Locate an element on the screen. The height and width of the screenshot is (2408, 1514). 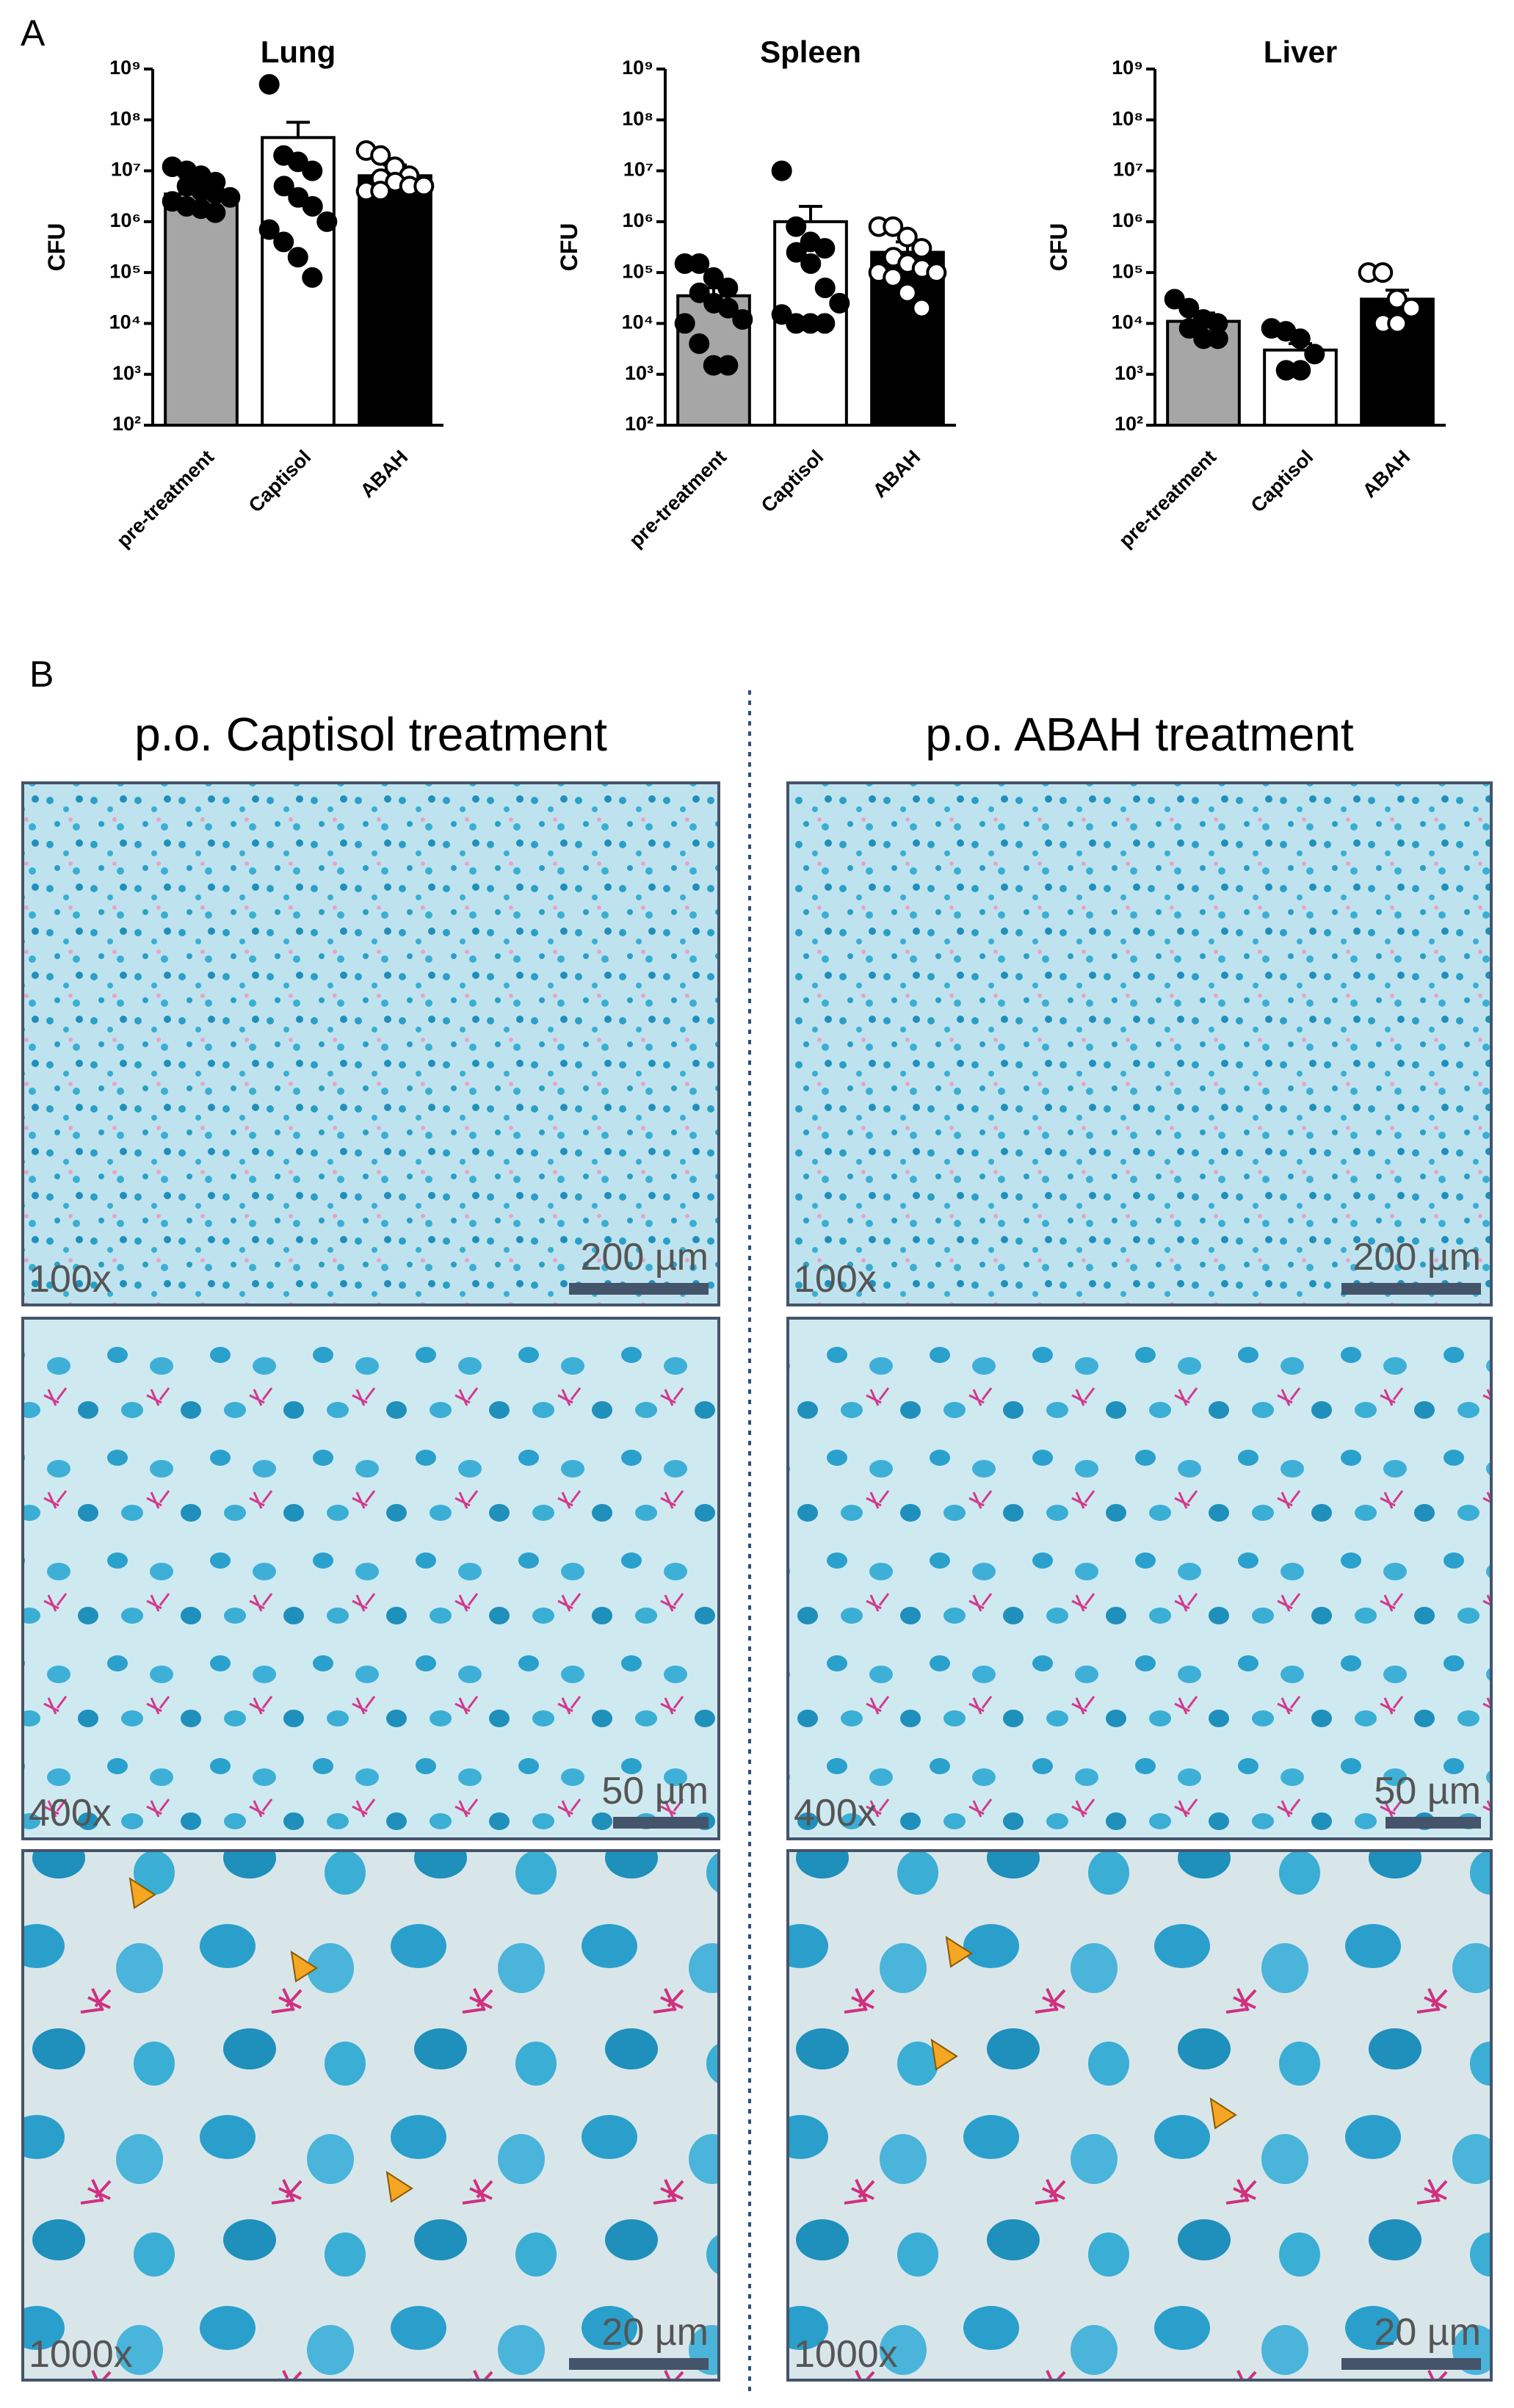
magnification-label: 1000x is located at coordinates (846, 2354).